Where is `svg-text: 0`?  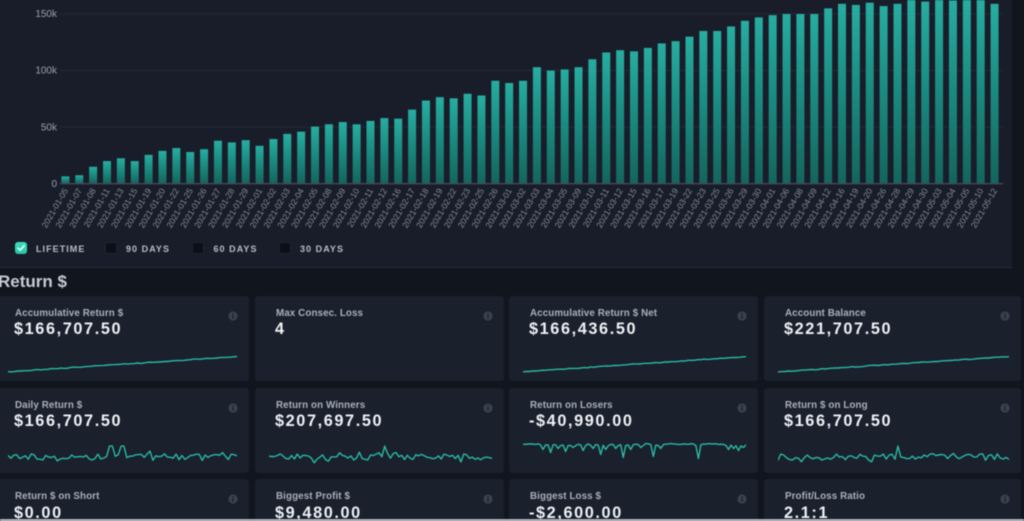 svg-text: 0 is located at coordinates (54, 184).